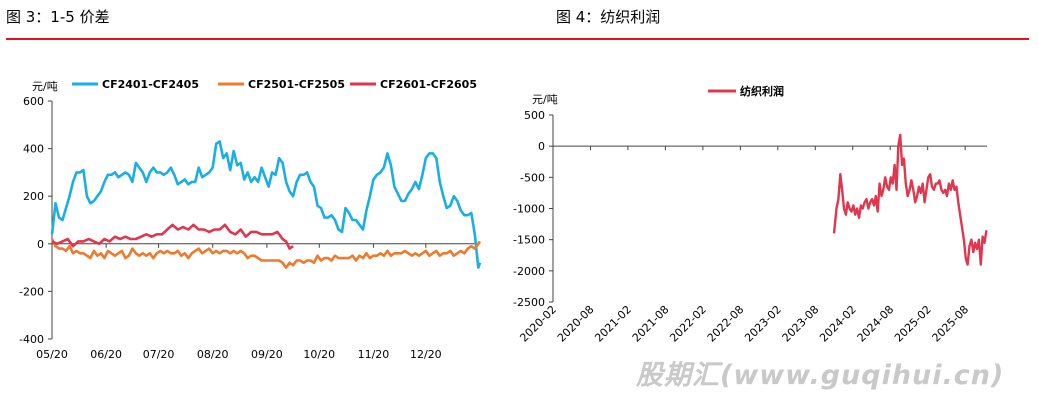  I want to click on x-tick-label: 2025-02, so click(913, 324).